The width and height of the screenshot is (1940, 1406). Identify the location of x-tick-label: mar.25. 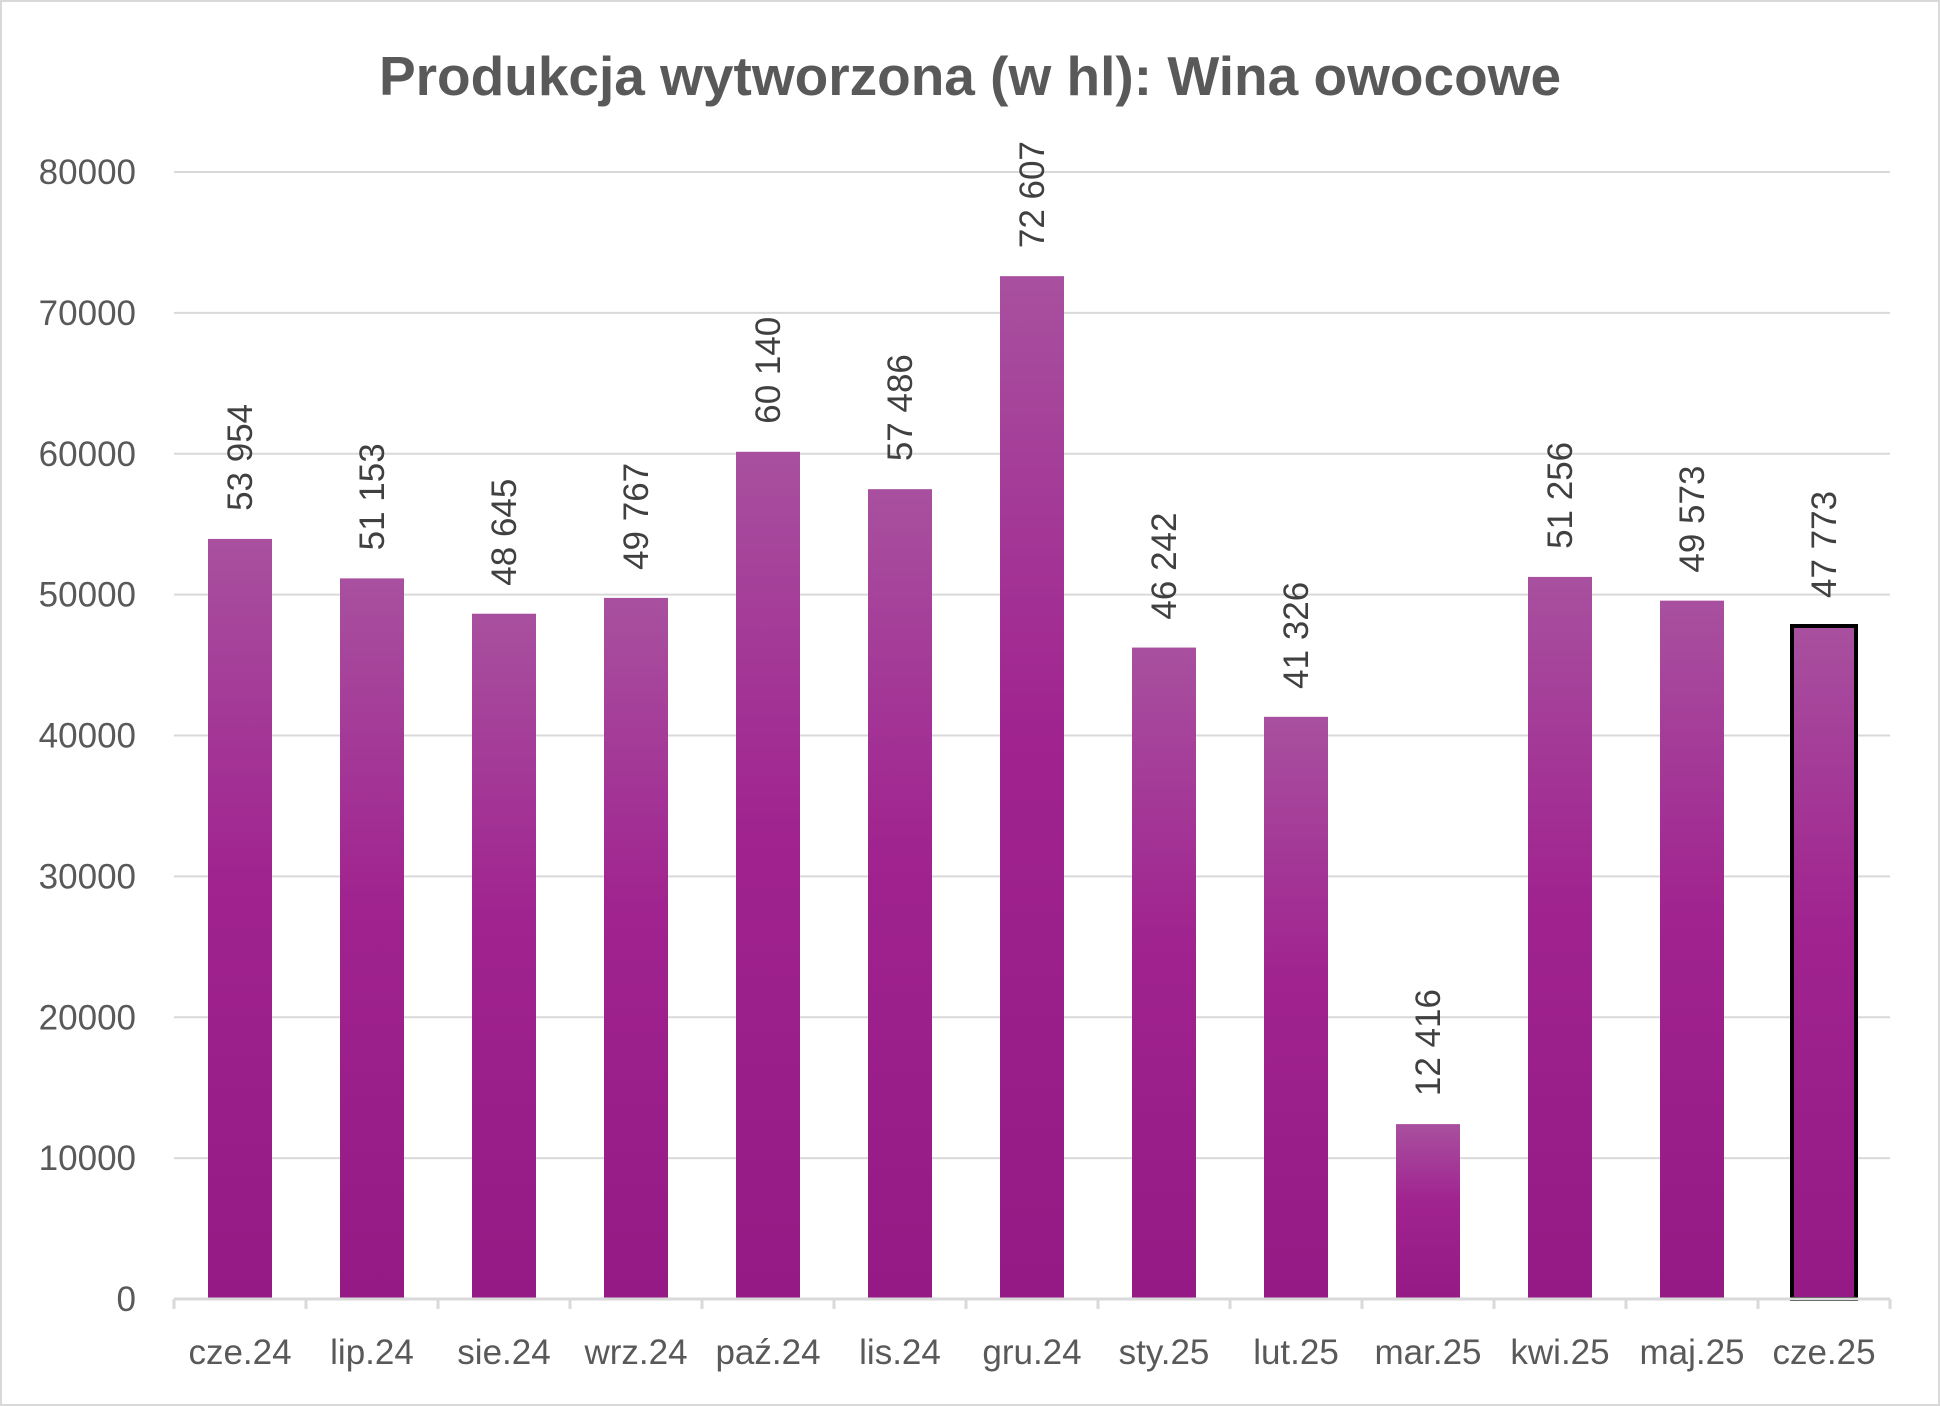
(1428, 1352).